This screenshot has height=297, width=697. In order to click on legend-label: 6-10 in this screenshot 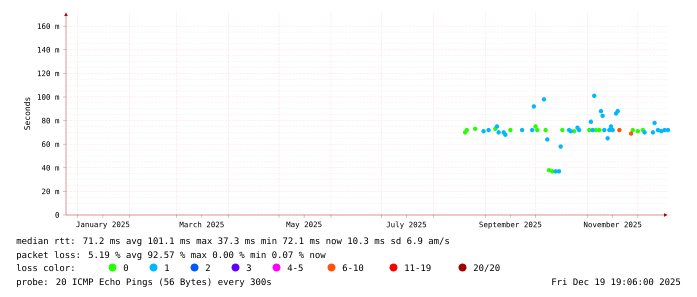, I will do `click(353, 268)`.